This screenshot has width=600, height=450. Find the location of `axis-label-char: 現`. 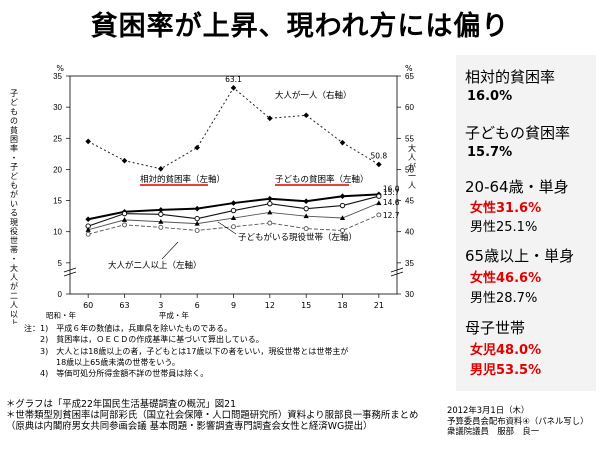

axis-label-char: 現 is located at coordinates (14, 222).